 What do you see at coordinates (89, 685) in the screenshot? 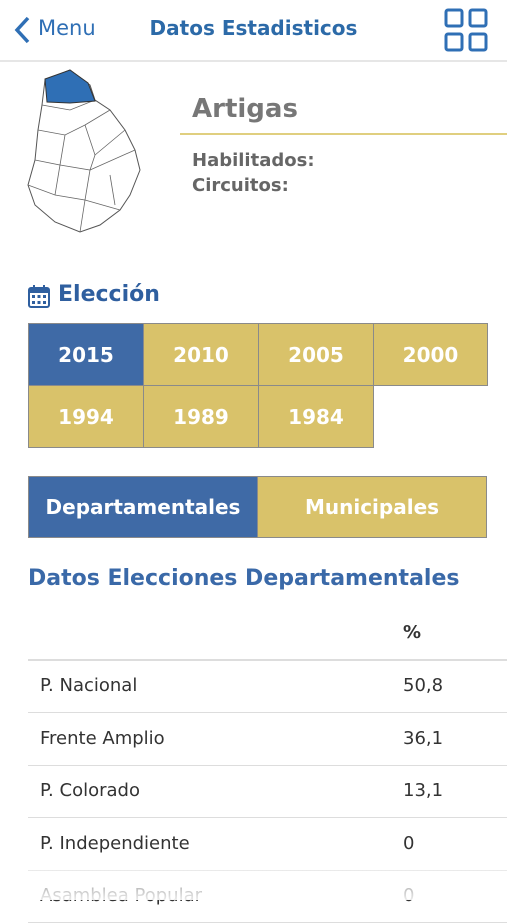
I see `table-cell: P. Nacional` at bounding box center [89, 685].